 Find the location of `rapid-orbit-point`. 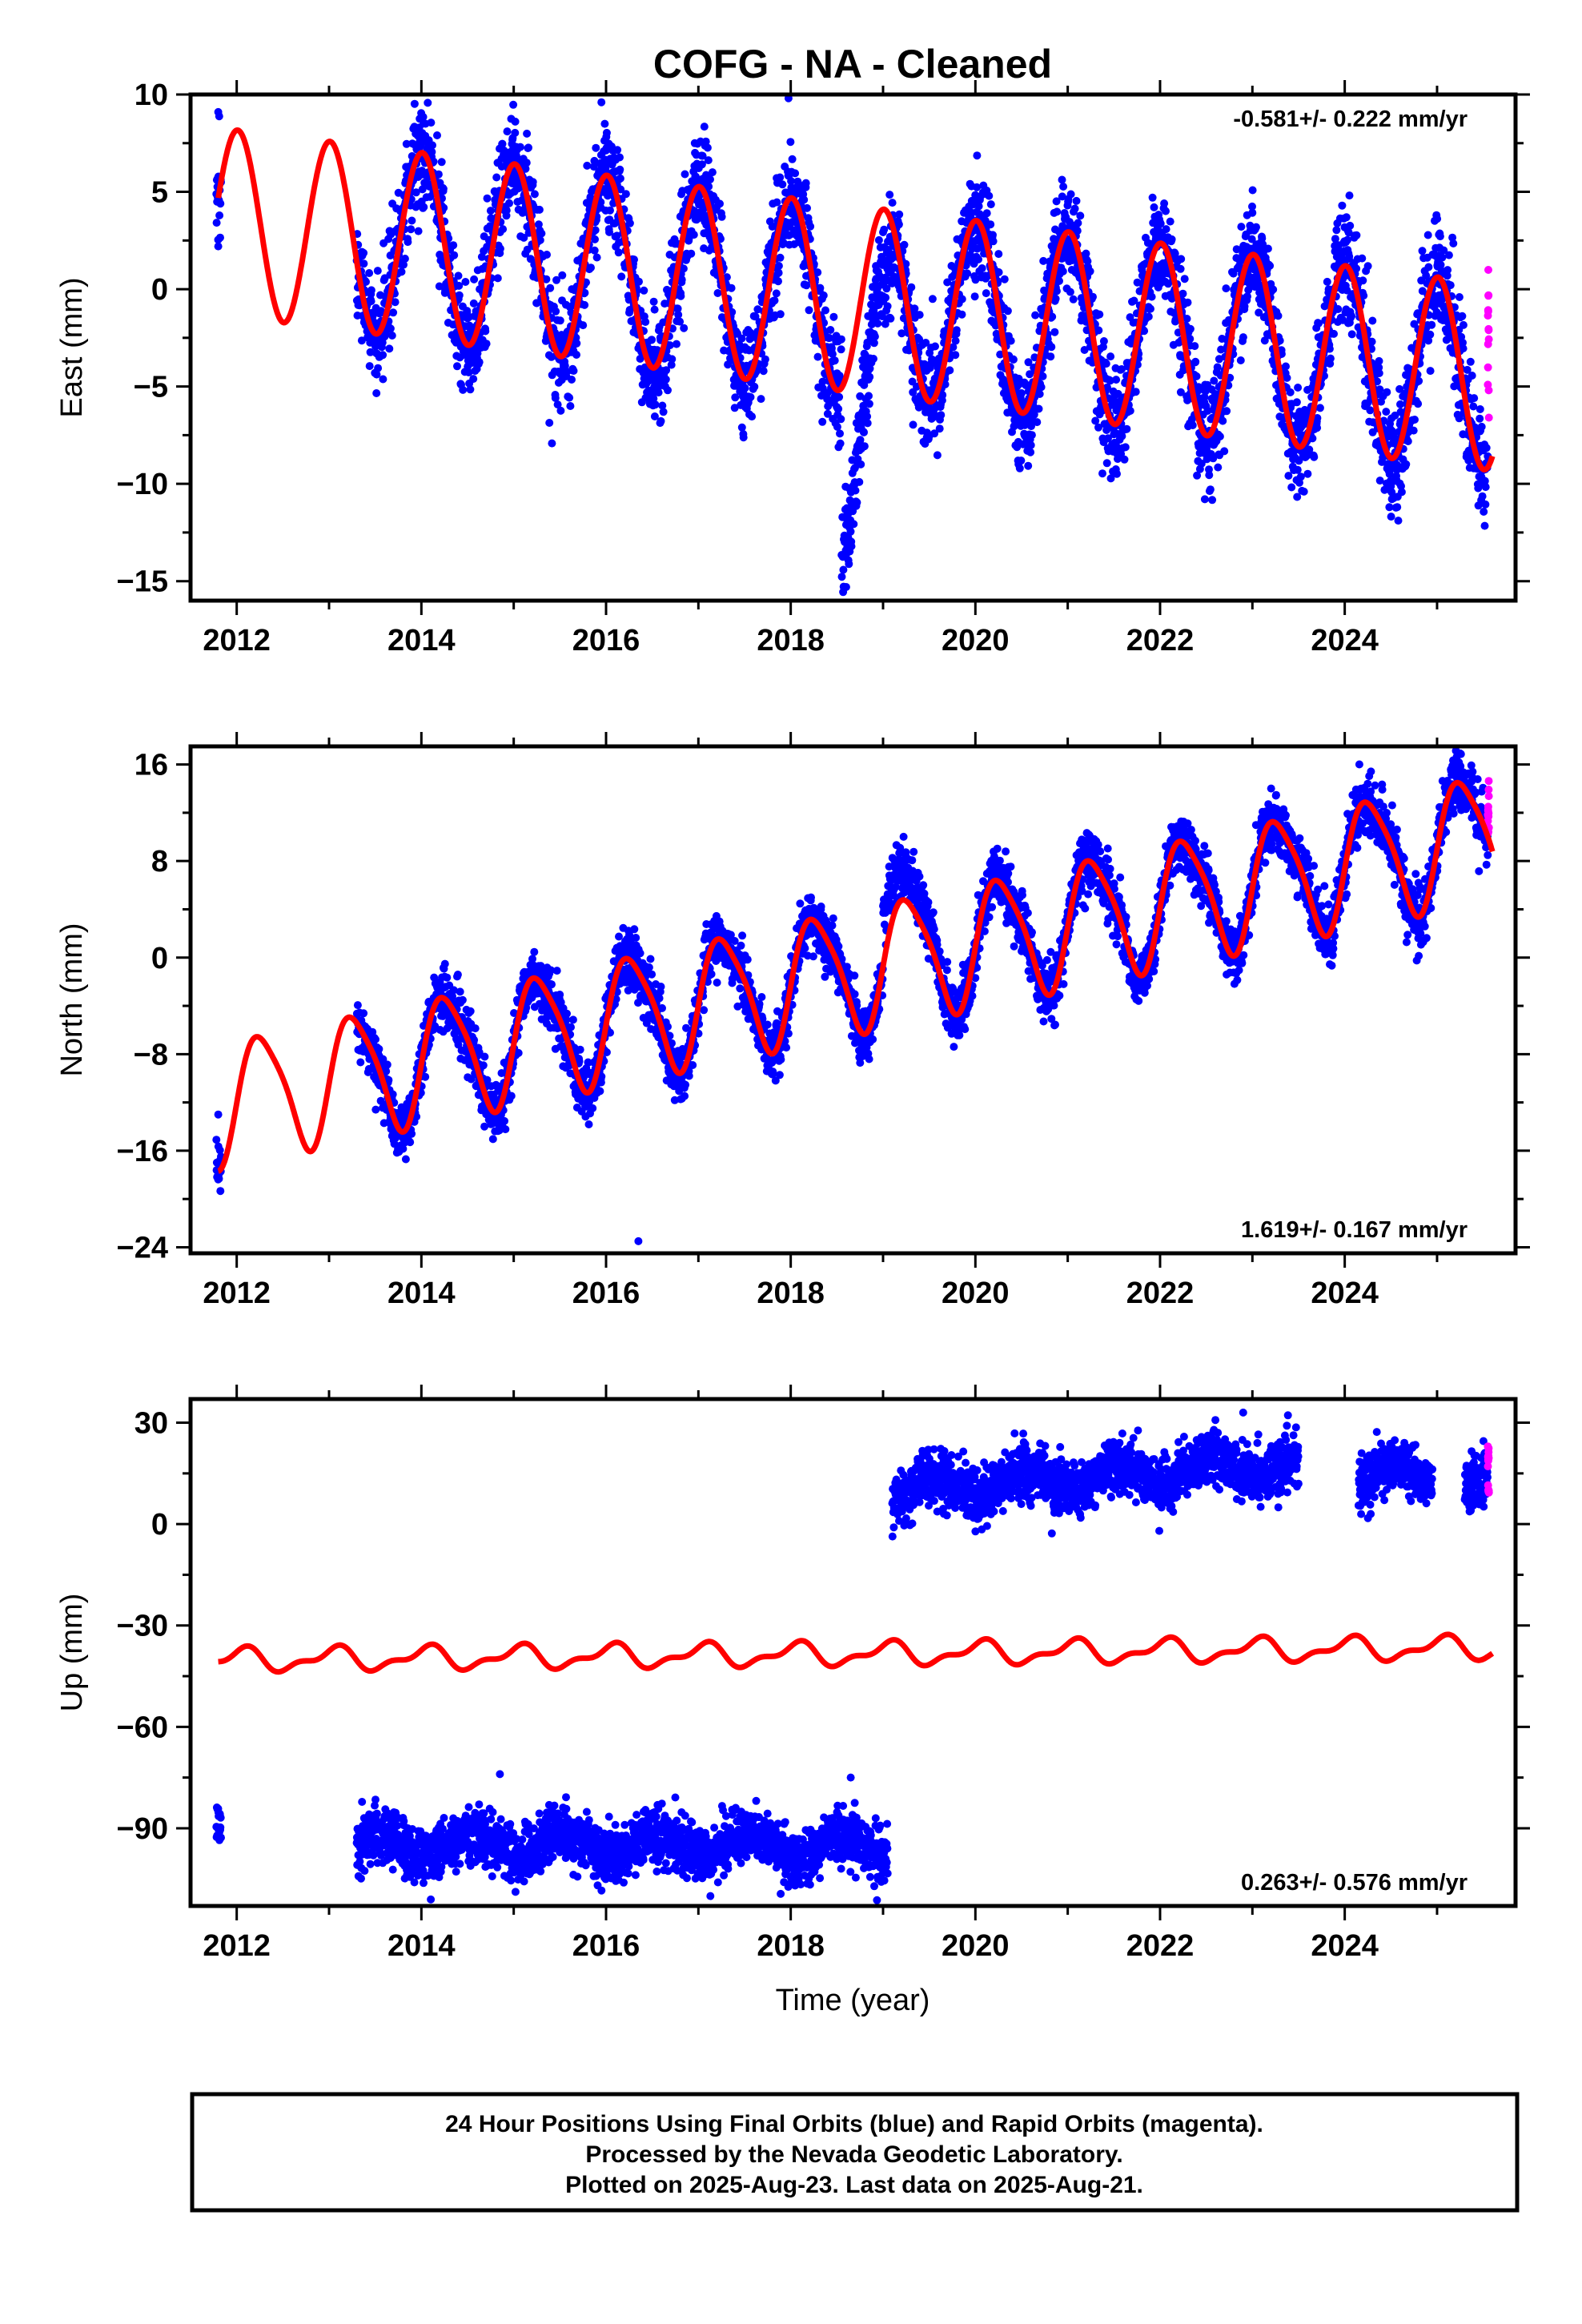

rapid-orbit-point is located at coordinates (1488, 311).